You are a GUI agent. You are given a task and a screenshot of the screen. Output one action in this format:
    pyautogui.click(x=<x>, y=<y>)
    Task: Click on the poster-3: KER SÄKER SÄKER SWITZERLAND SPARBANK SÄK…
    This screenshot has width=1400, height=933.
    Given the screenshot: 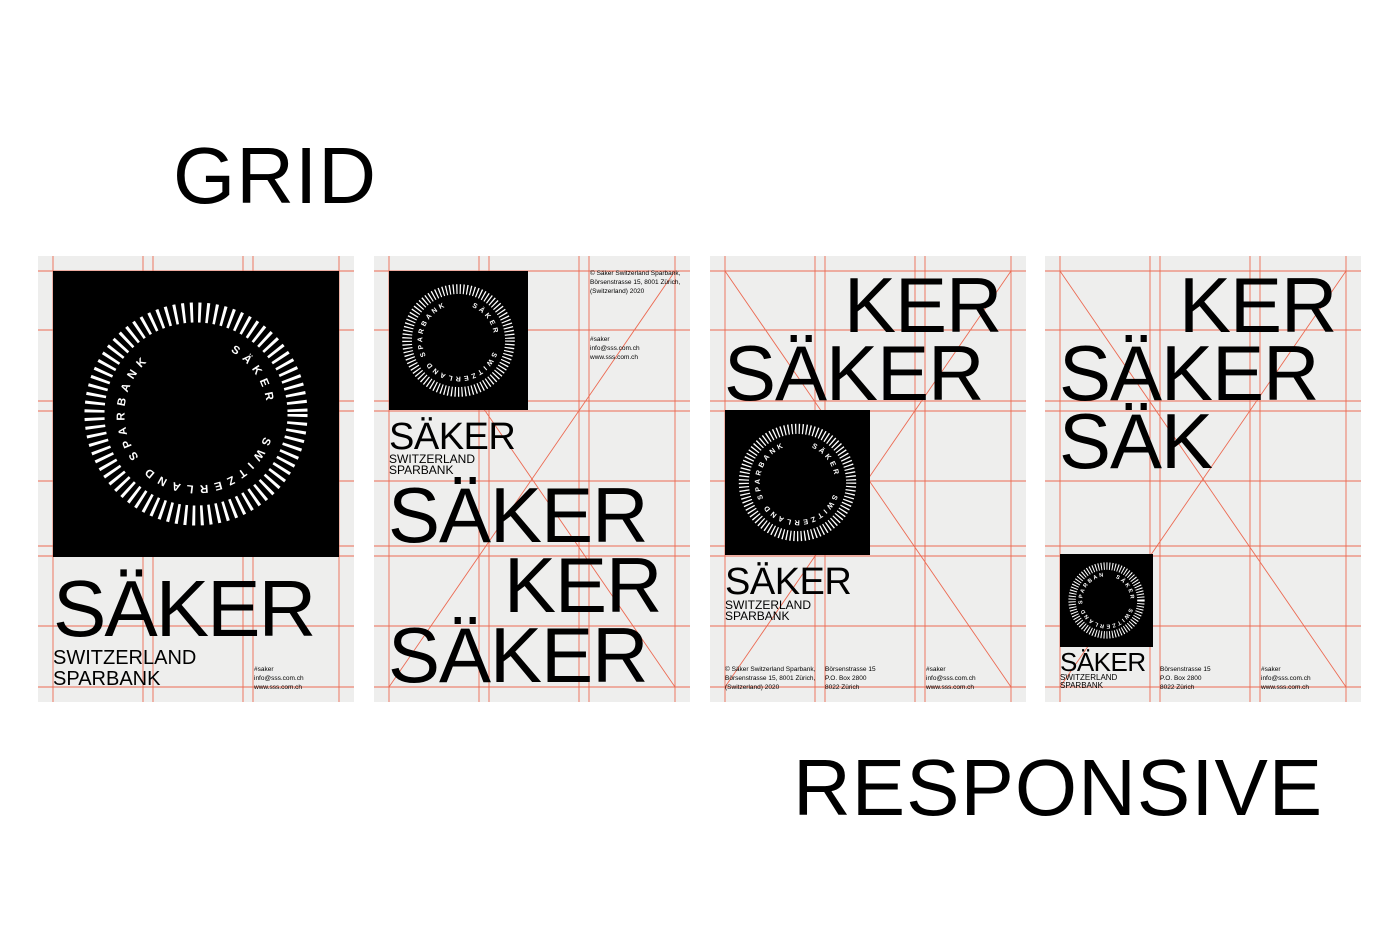 What is the action you would take?
    pyautogui.click(x=868, y=479)
    